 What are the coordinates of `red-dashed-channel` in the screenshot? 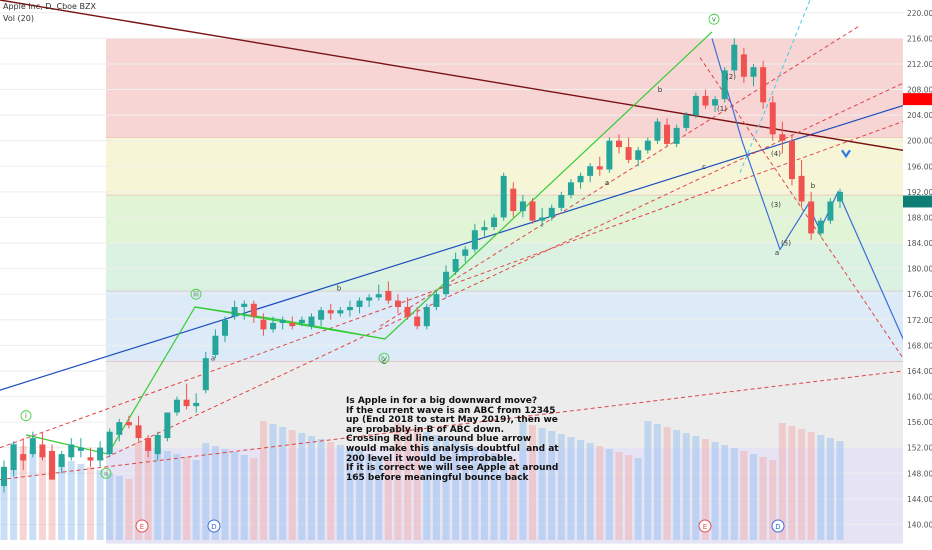 It's located at (801, 208).